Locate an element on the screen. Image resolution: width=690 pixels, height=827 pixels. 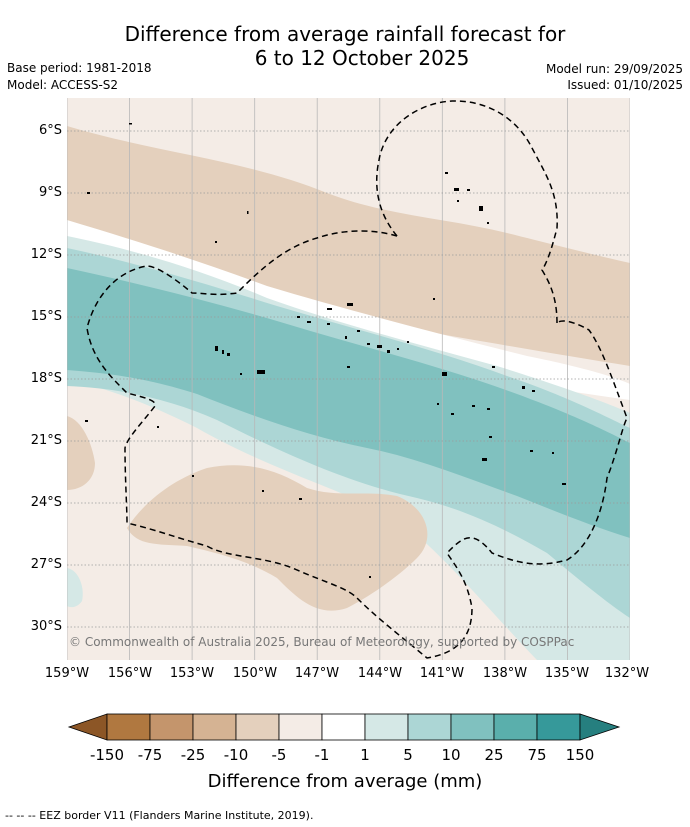
lon-label-159w: 159°W is located at coordinates (67, 673).